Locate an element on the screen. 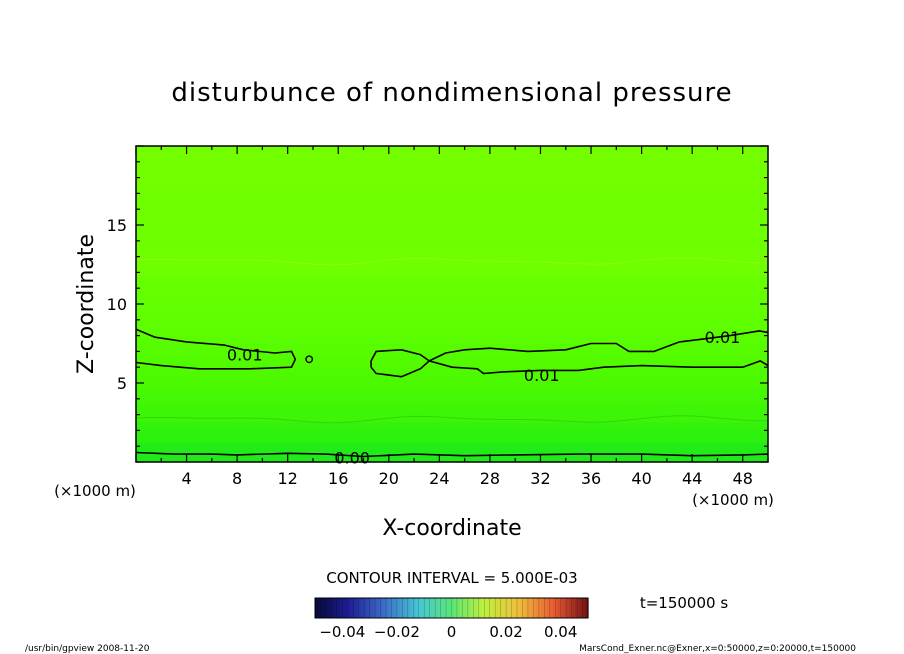  x-tick-label: 12 is located at coordinates (288, 478).